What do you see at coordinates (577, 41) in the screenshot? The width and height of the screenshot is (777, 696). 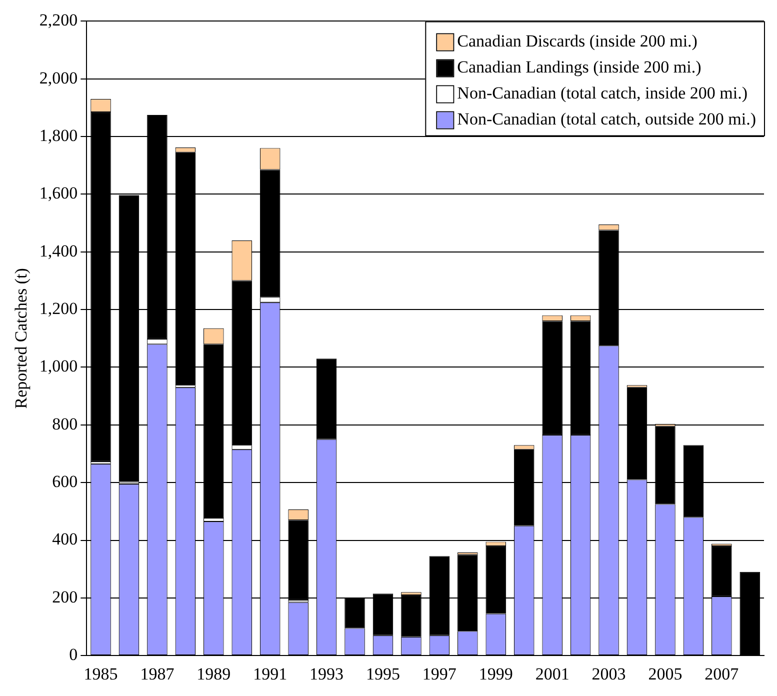 I see `legend-label: Canadian Discards (inside 200 mi.)` at bounding box center [577, 41].